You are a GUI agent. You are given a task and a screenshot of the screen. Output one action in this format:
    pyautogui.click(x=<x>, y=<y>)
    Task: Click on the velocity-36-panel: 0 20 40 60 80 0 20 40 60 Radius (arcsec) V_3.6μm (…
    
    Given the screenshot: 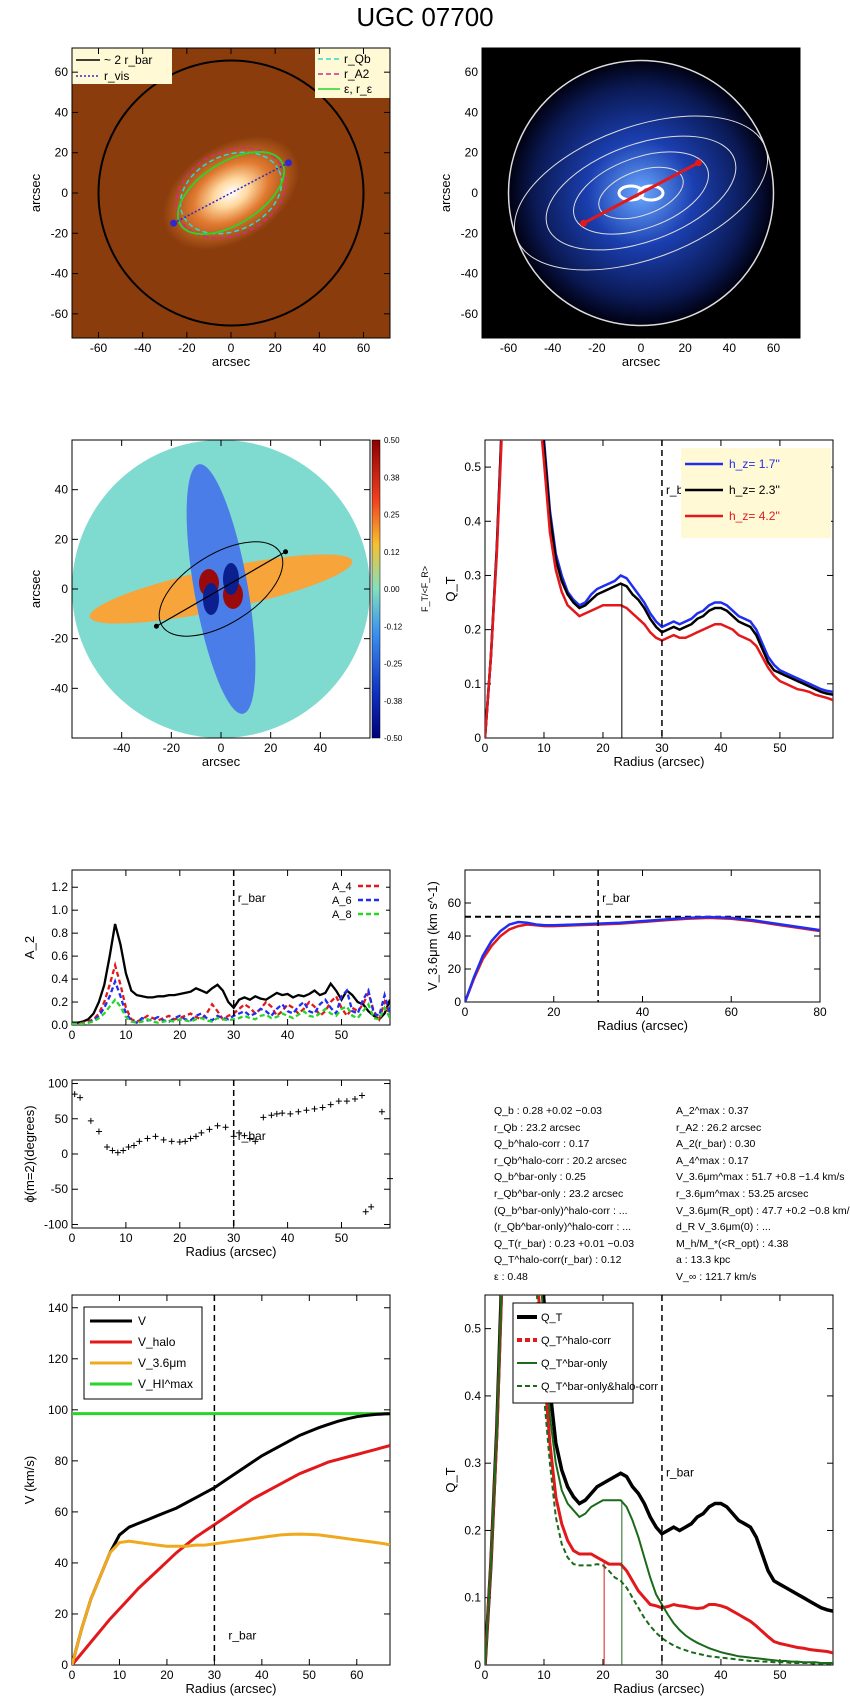 What is the action you would take?
    pyautogui.click(x=626, y=951)
    